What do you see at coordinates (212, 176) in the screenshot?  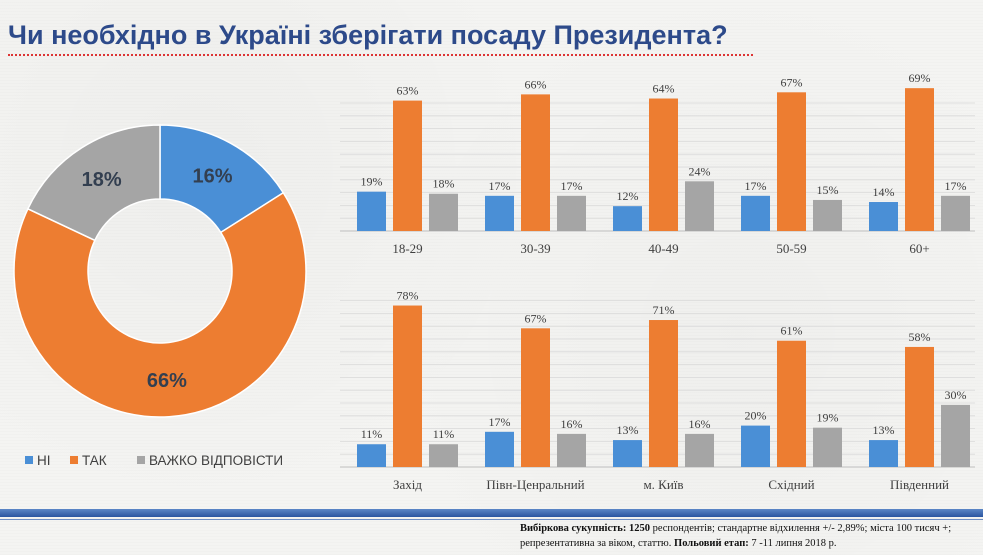 I see `donut-slice-label: 16%` at bounding box center [212, 176].